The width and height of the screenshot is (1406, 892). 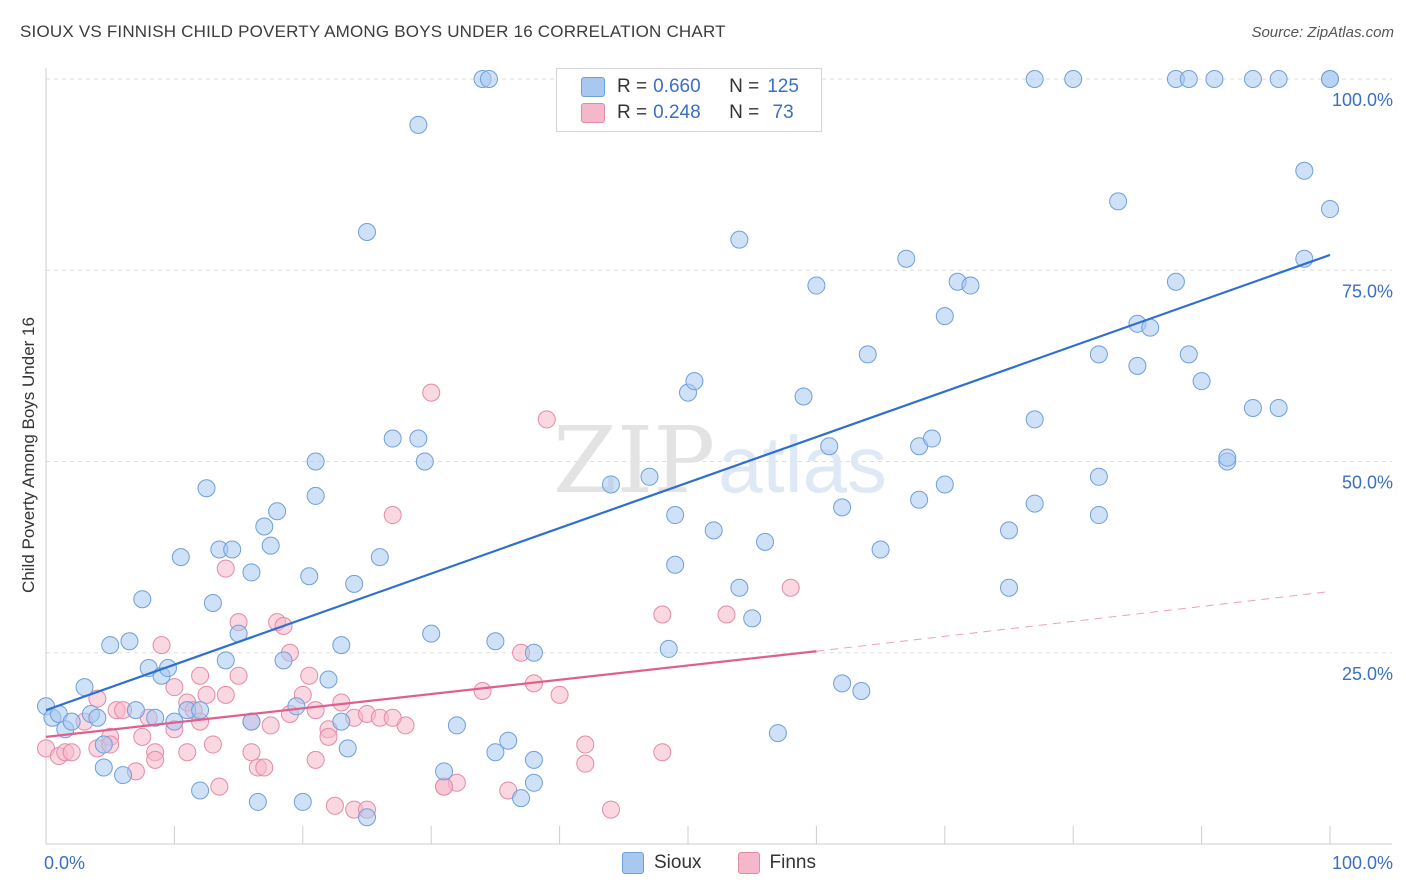 I want to click on watermark-atlas: atlas, so click(x=802, y=464).